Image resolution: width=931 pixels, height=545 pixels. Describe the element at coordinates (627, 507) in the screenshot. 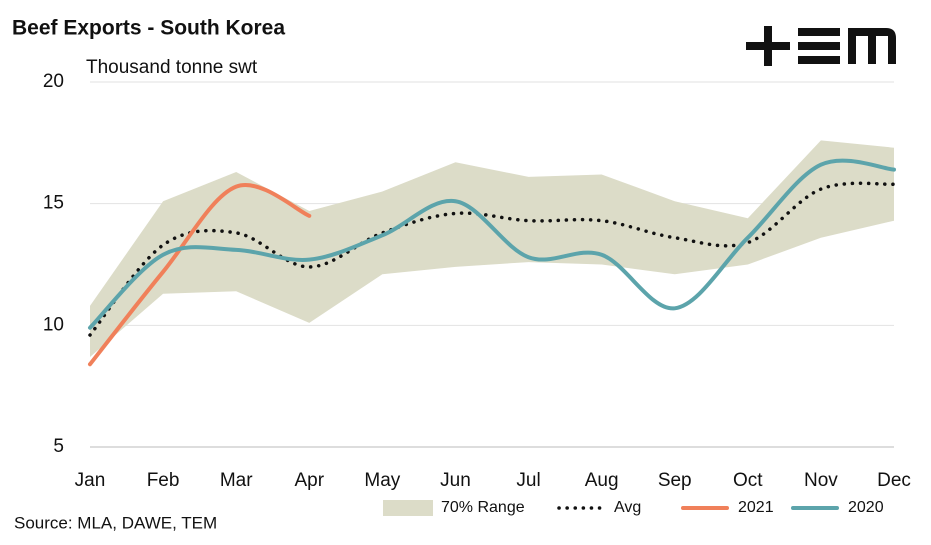

I see `legend-label: Avg` at that location.